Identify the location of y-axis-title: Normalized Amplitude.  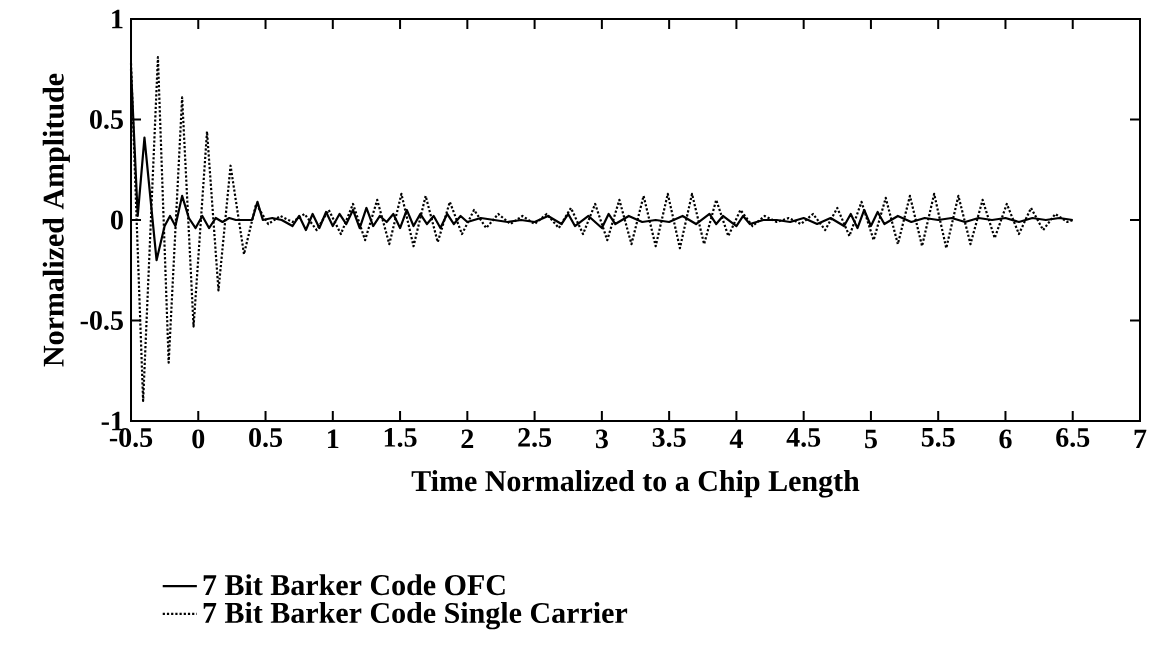
(56, 220).